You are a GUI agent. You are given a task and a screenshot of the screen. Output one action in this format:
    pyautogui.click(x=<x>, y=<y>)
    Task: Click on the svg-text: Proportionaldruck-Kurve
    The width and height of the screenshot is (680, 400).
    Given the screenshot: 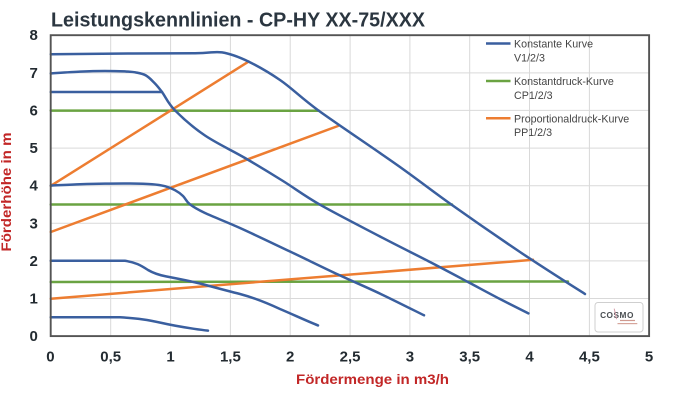 What is the action you would take?
    pyautogui.click(x=571, y=120)
    